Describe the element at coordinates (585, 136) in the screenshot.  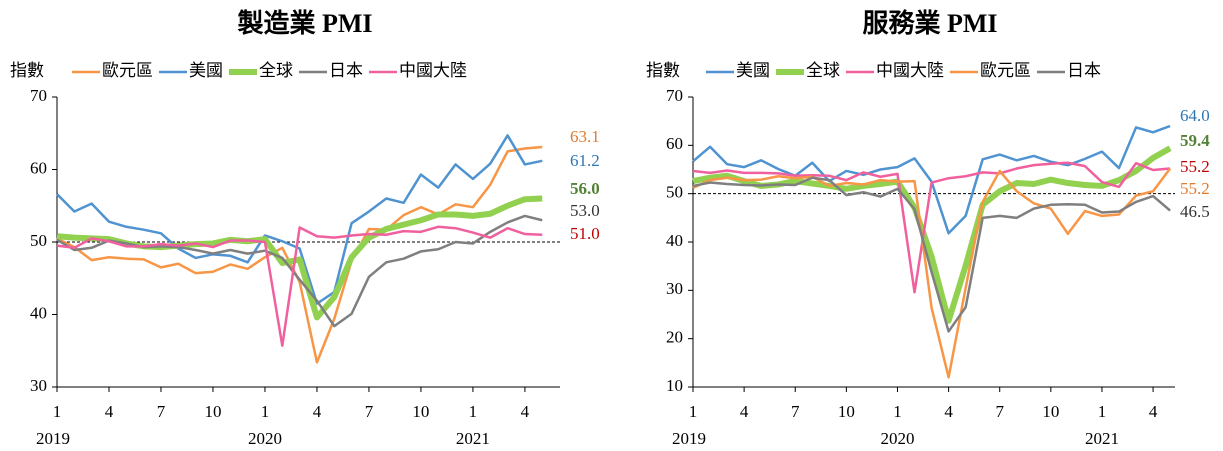
I see `value-label: 63.1` at that location.